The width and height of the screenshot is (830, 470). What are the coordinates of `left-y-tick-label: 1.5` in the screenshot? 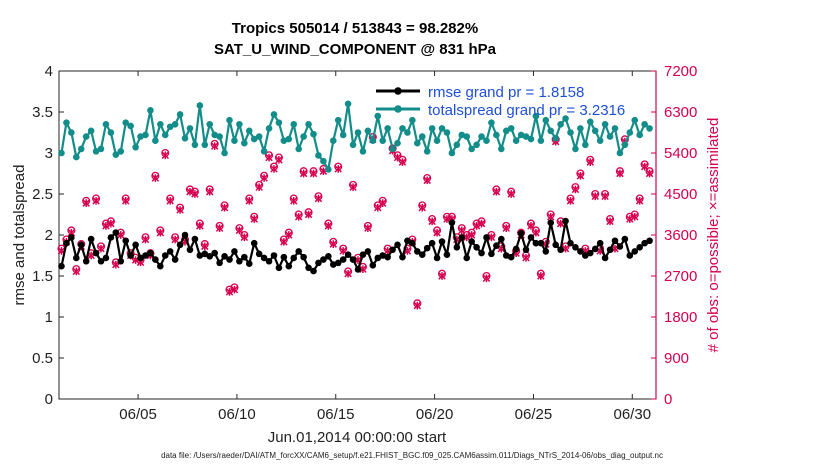 It's located at (42, 276).